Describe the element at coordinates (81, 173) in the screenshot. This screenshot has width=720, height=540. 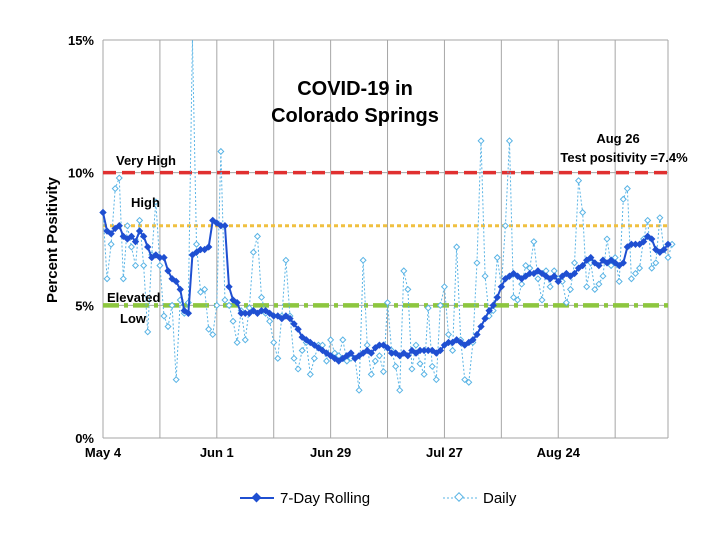
I see `y-tick-label: 10%` at that location.